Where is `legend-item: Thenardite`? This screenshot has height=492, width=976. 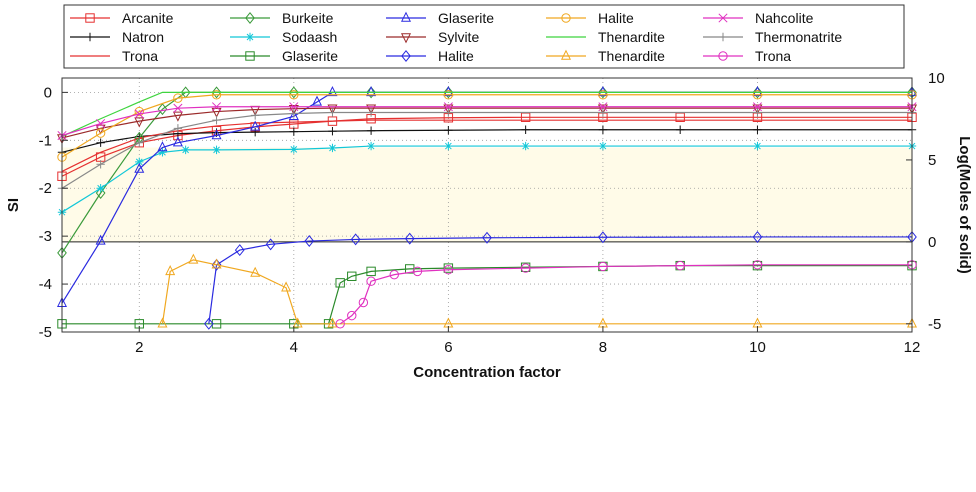 legend-item: Thenardite is located at coordinates (605, 56).